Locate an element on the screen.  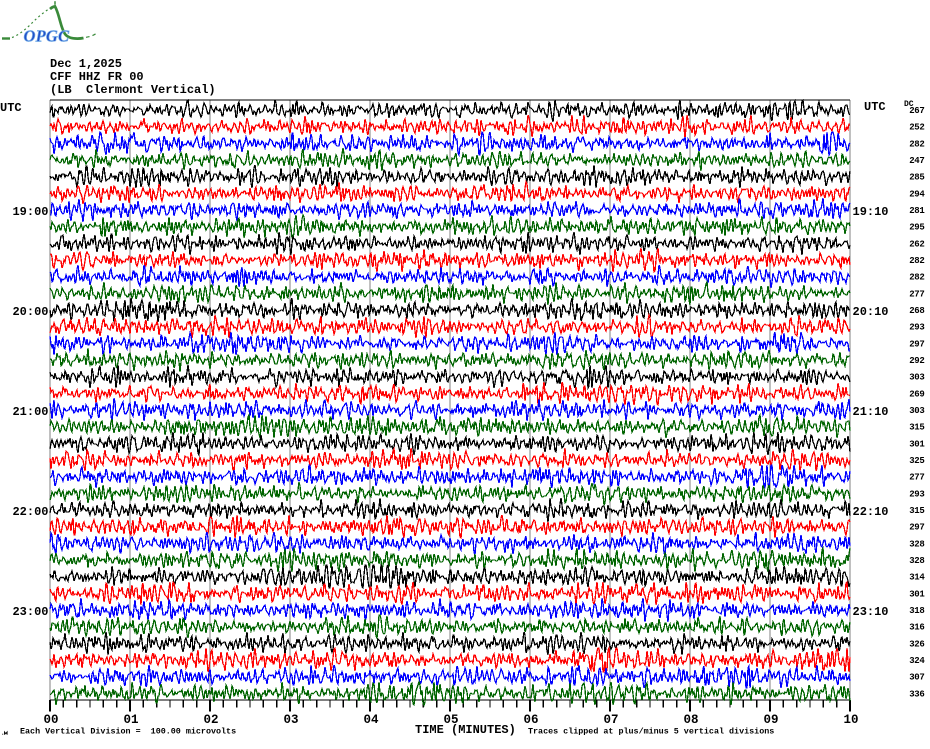
svg-text: 09 is located at coordinates (770, 720).